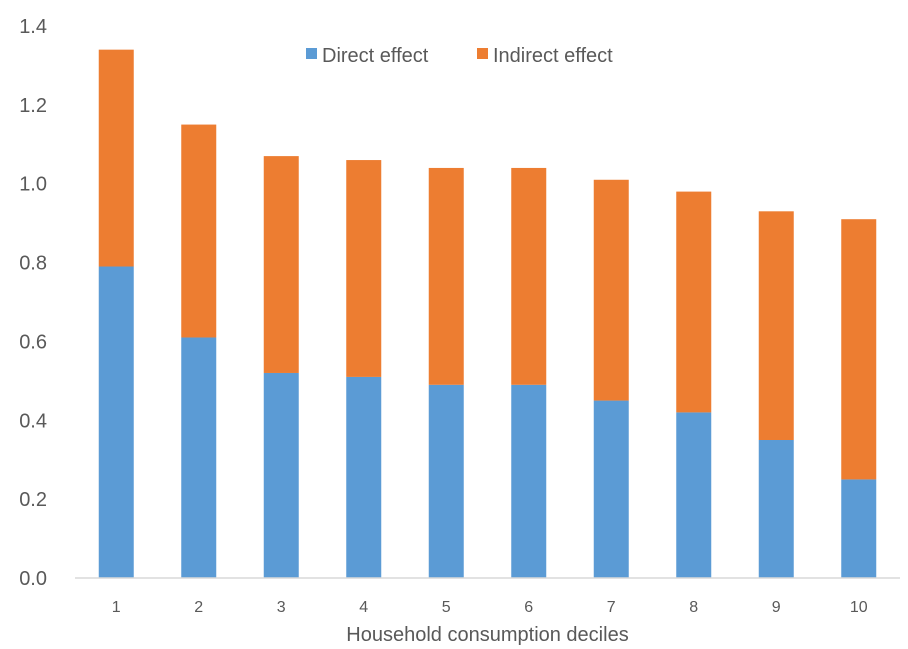 This screenshot has width=908, height=649. I want to click on x-axis-ticks: 1 2 3 4 5 6 7 8 9 10, so click(490, 607).